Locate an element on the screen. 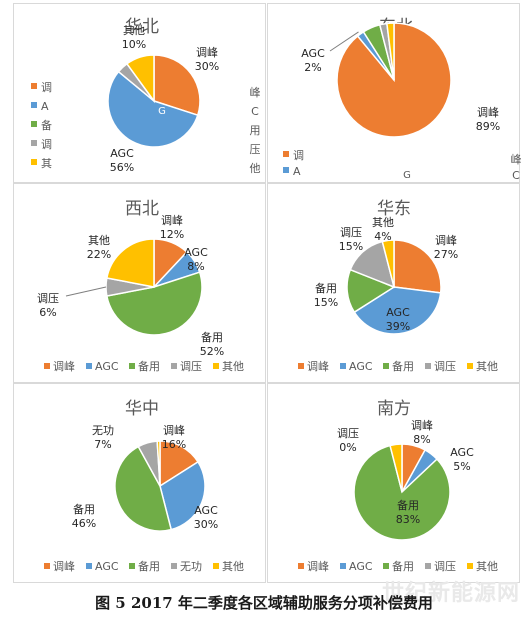 The image size is (528, 625). legend-label: 其 is located at coordinates (46, 163).